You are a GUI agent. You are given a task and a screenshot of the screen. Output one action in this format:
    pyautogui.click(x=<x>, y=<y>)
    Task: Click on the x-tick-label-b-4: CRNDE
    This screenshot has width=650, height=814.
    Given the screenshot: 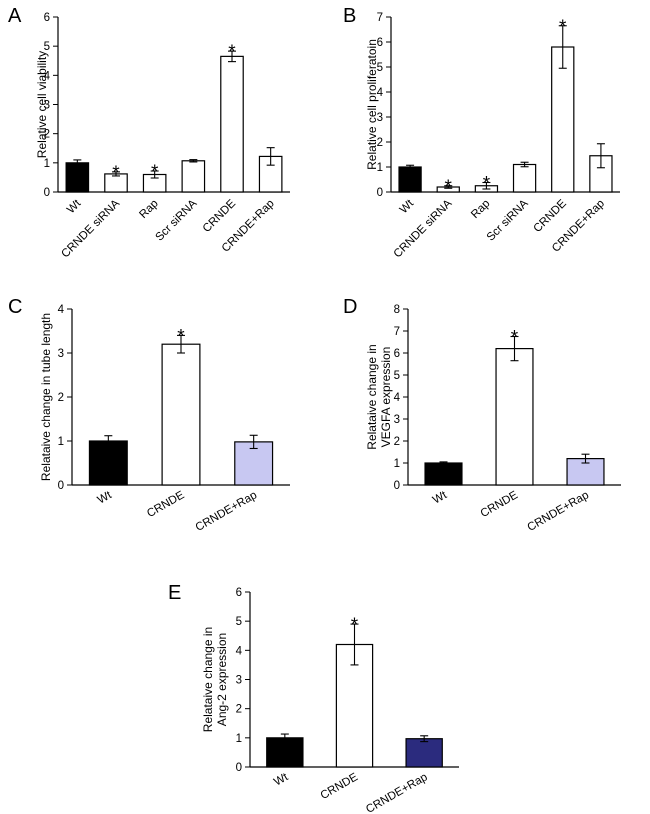 What is the action you would take?
    pyautogui.click(x=550, y=216)
    